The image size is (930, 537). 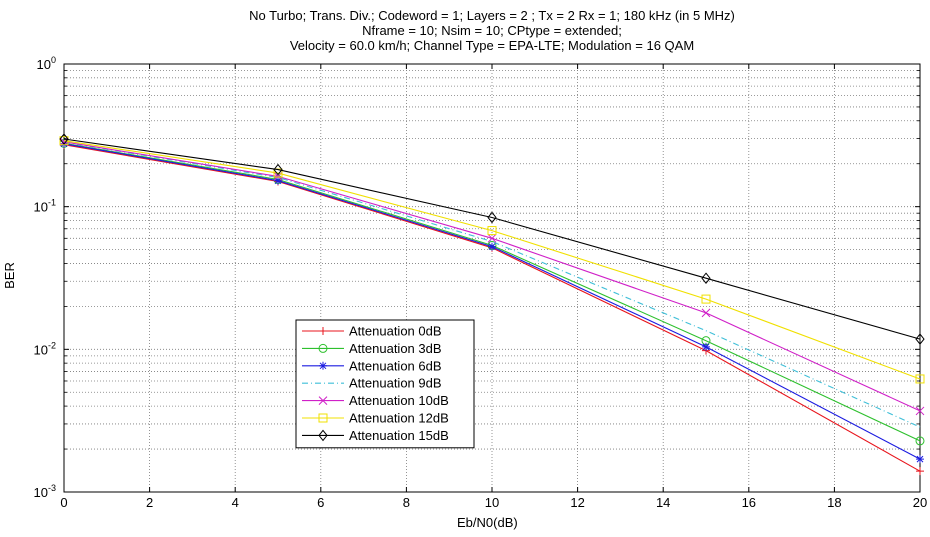 What do you see at coordinates (149, 502) in the screenshot?
I see `x-tick-label: 2` at bounding box center [149, 502].